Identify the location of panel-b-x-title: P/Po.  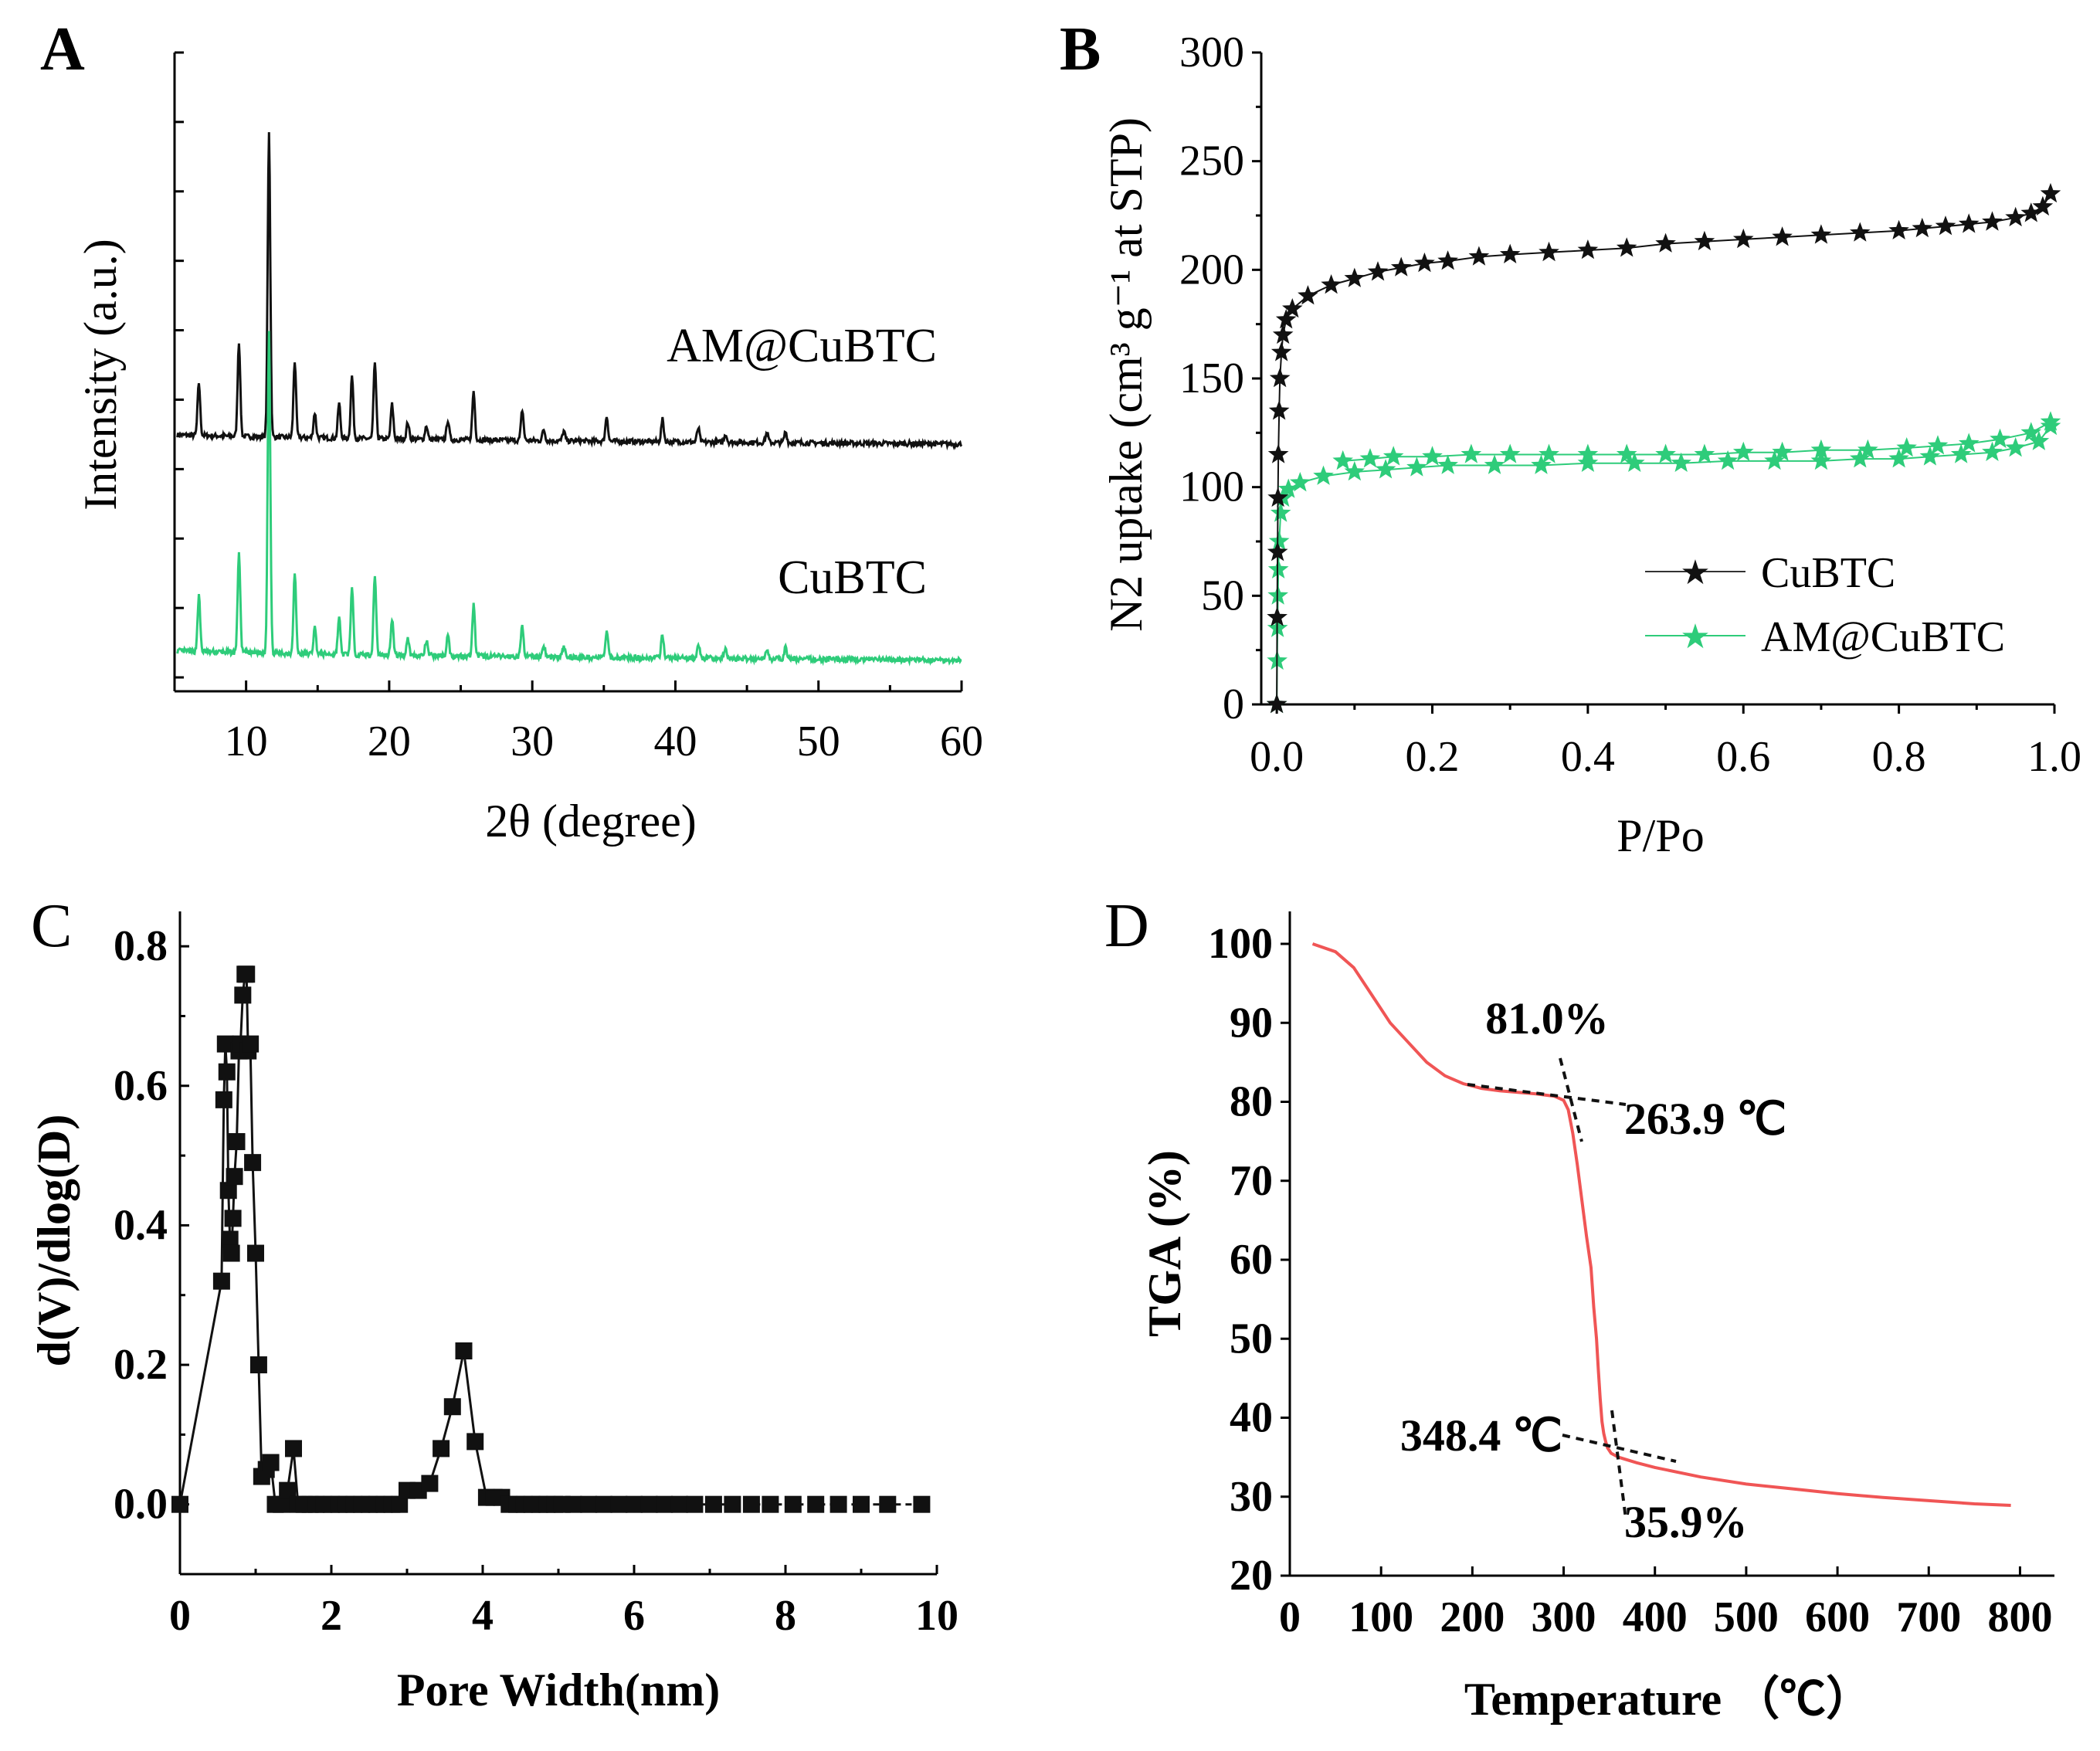
(1660, 835).